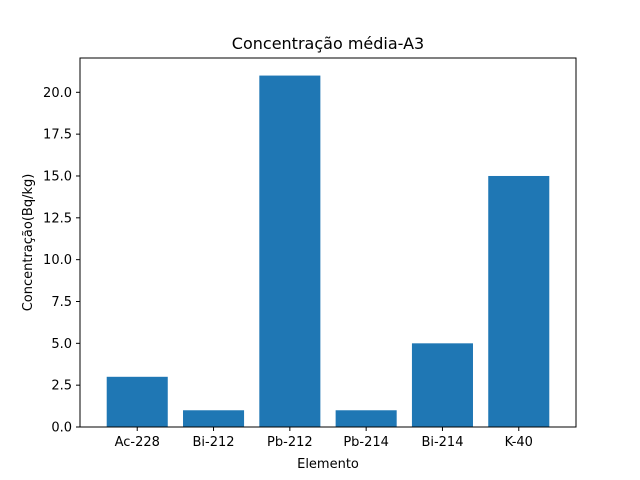  I want to click on chart-title: Concentração média-A3, so click(328, 43).